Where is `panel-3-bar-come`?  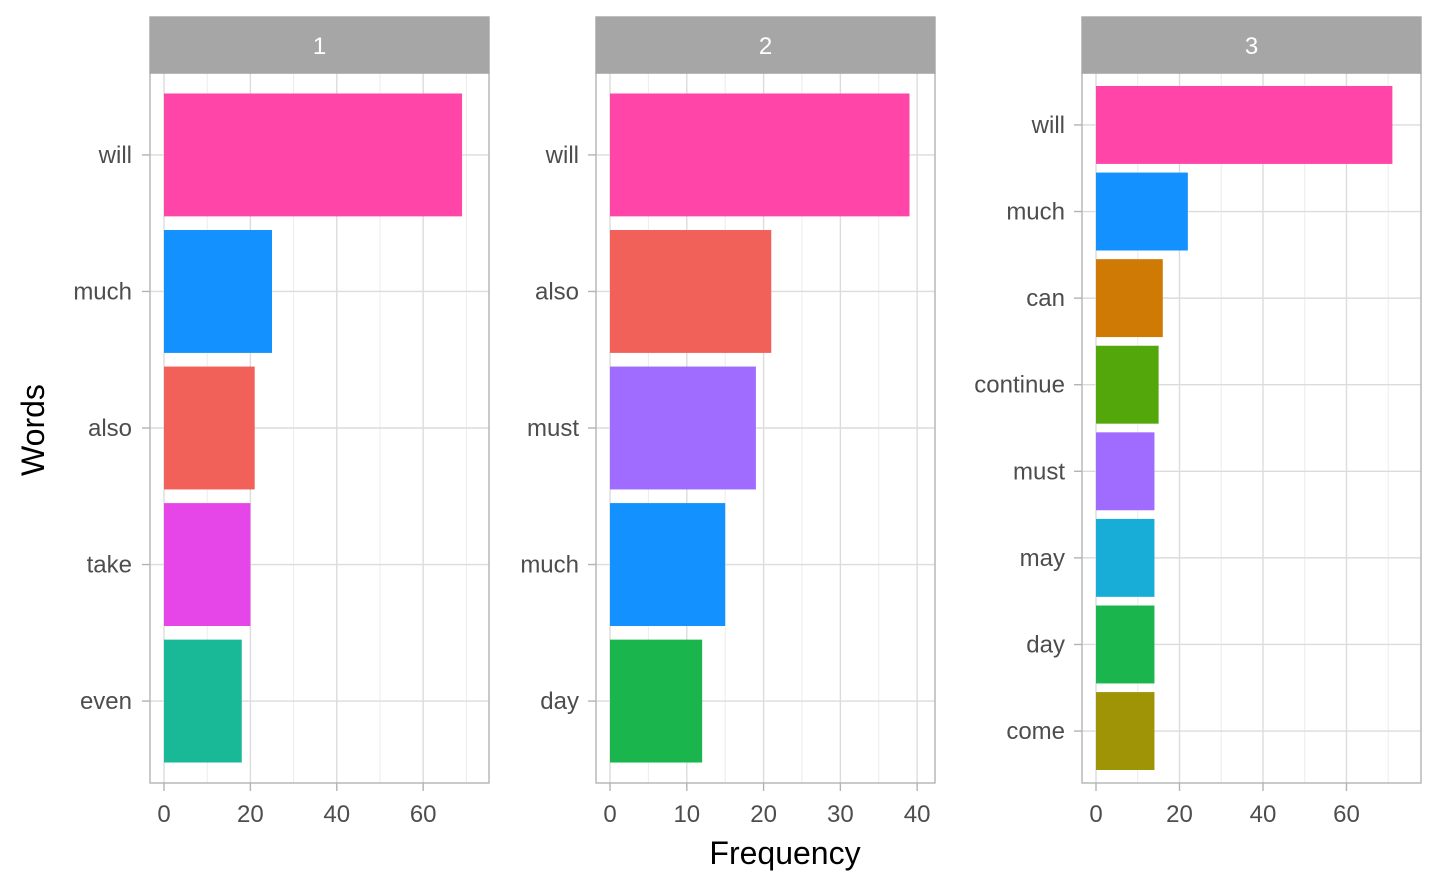
panel-3-bar-come is located at coordinates (1125, 731).